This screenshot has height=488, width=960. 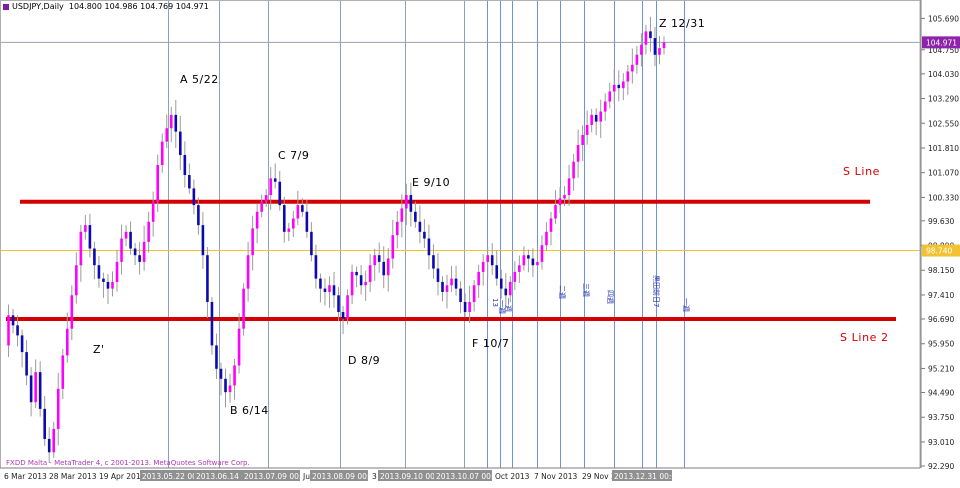 I want to click on time-label-0: 6 Mar 2013, so click(x=25, y=476).